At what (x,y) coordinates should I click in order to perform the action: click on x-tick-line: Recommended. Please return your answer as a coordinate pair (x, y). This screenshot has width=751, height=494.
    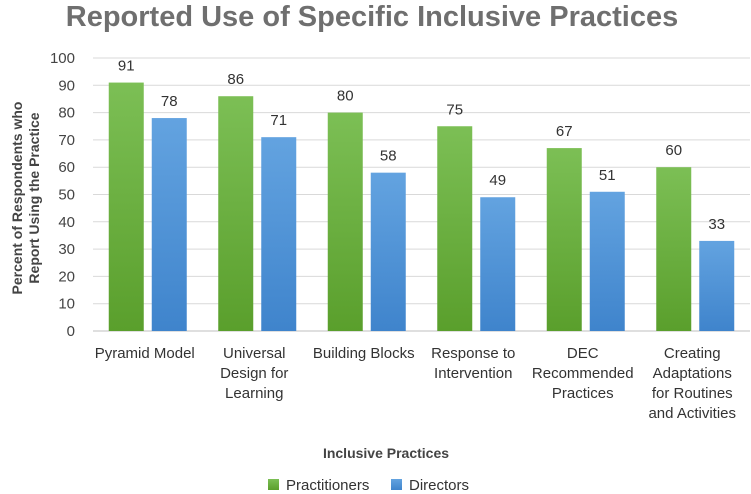
    Looking at the image, I should click on (583, 373).